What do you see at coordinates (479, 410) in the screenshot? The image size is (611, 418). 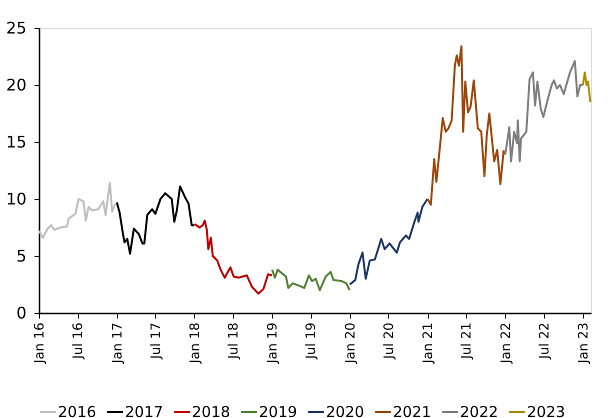 I see `legend-label: 2022` at bounding box center [479, 410].